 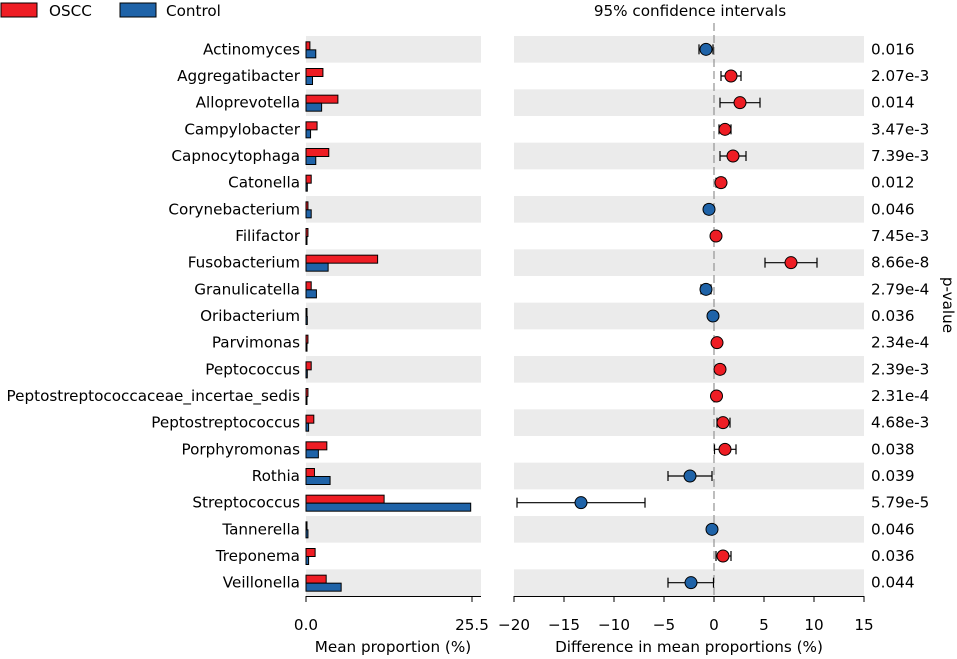 What do you see at coordinates (900, 129) in the screenshot?
I see `p-value-label: 3.47e-3` at bounding box center [900, 129].